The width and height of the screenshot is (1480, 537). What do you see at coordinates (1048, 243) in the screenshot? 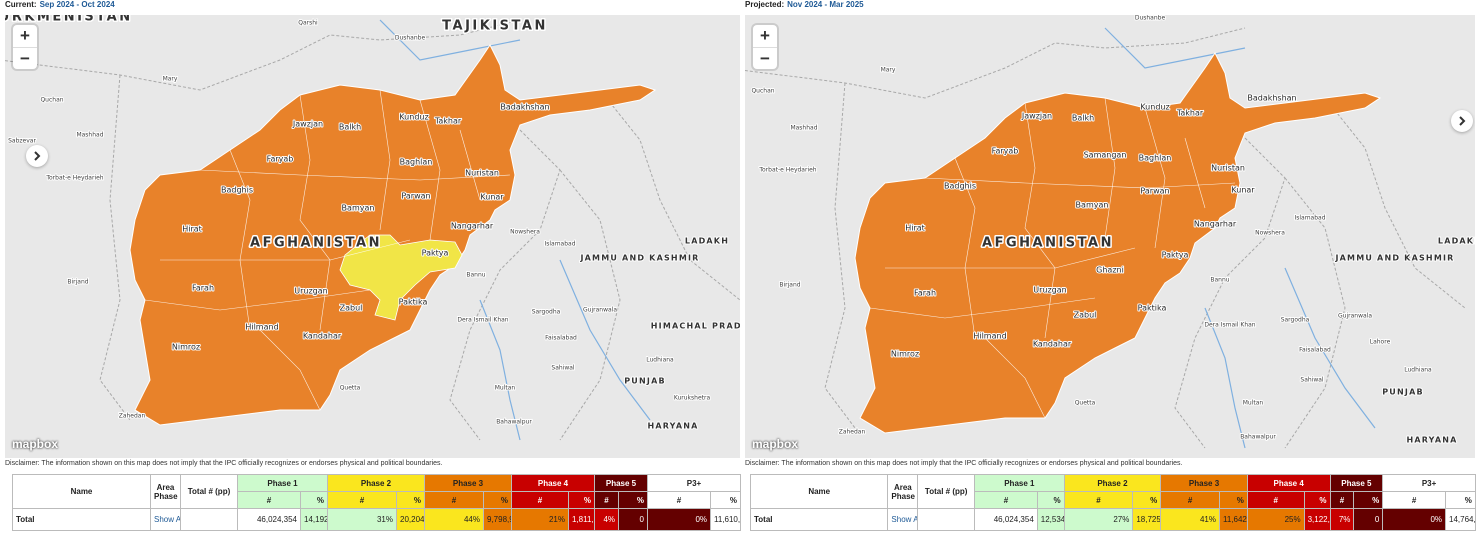
I see `map-label: AFGHANISTAN` at bounding box center [1048, 243].